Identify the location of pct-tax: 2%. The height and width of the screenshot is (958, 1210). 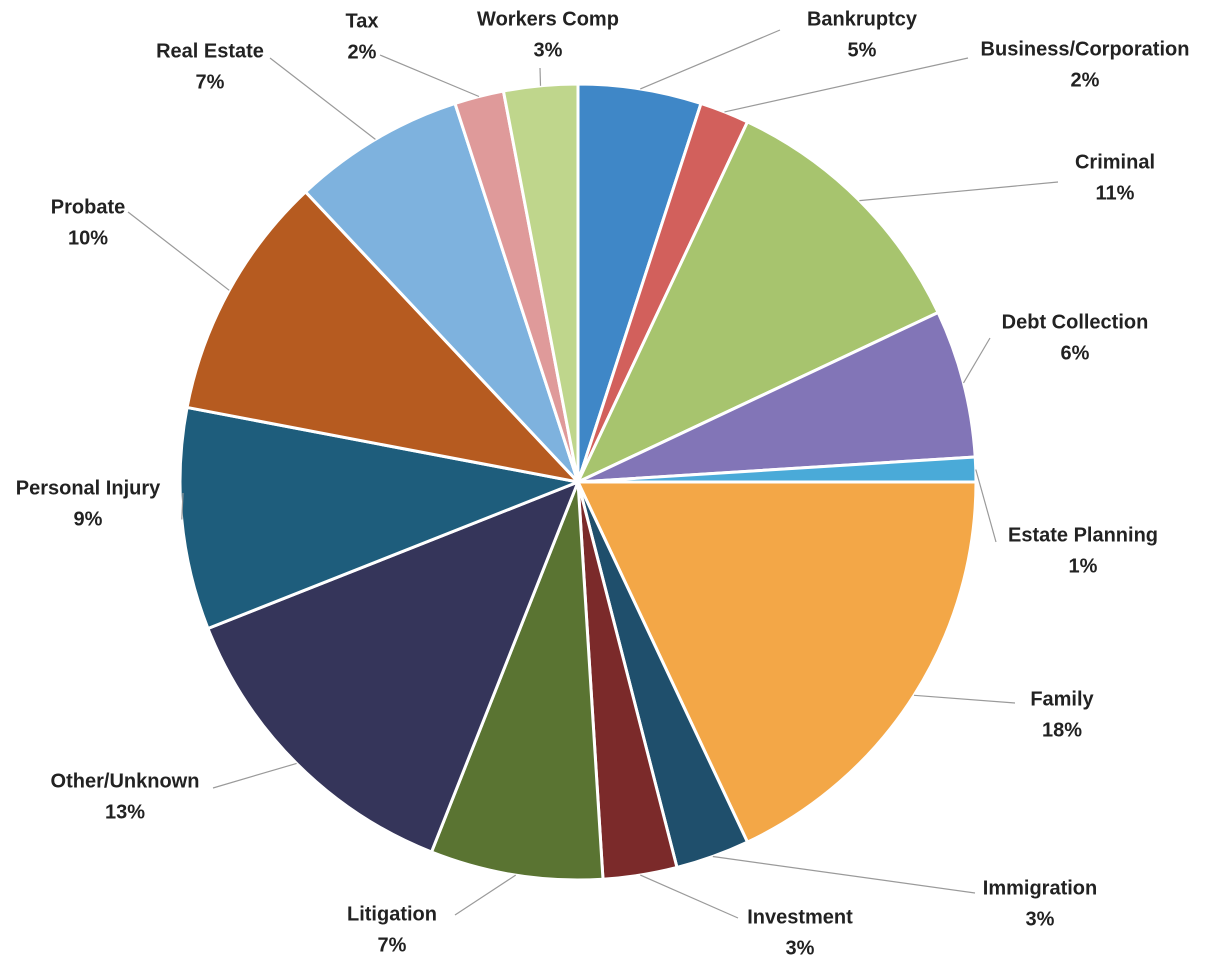
(362, 52).